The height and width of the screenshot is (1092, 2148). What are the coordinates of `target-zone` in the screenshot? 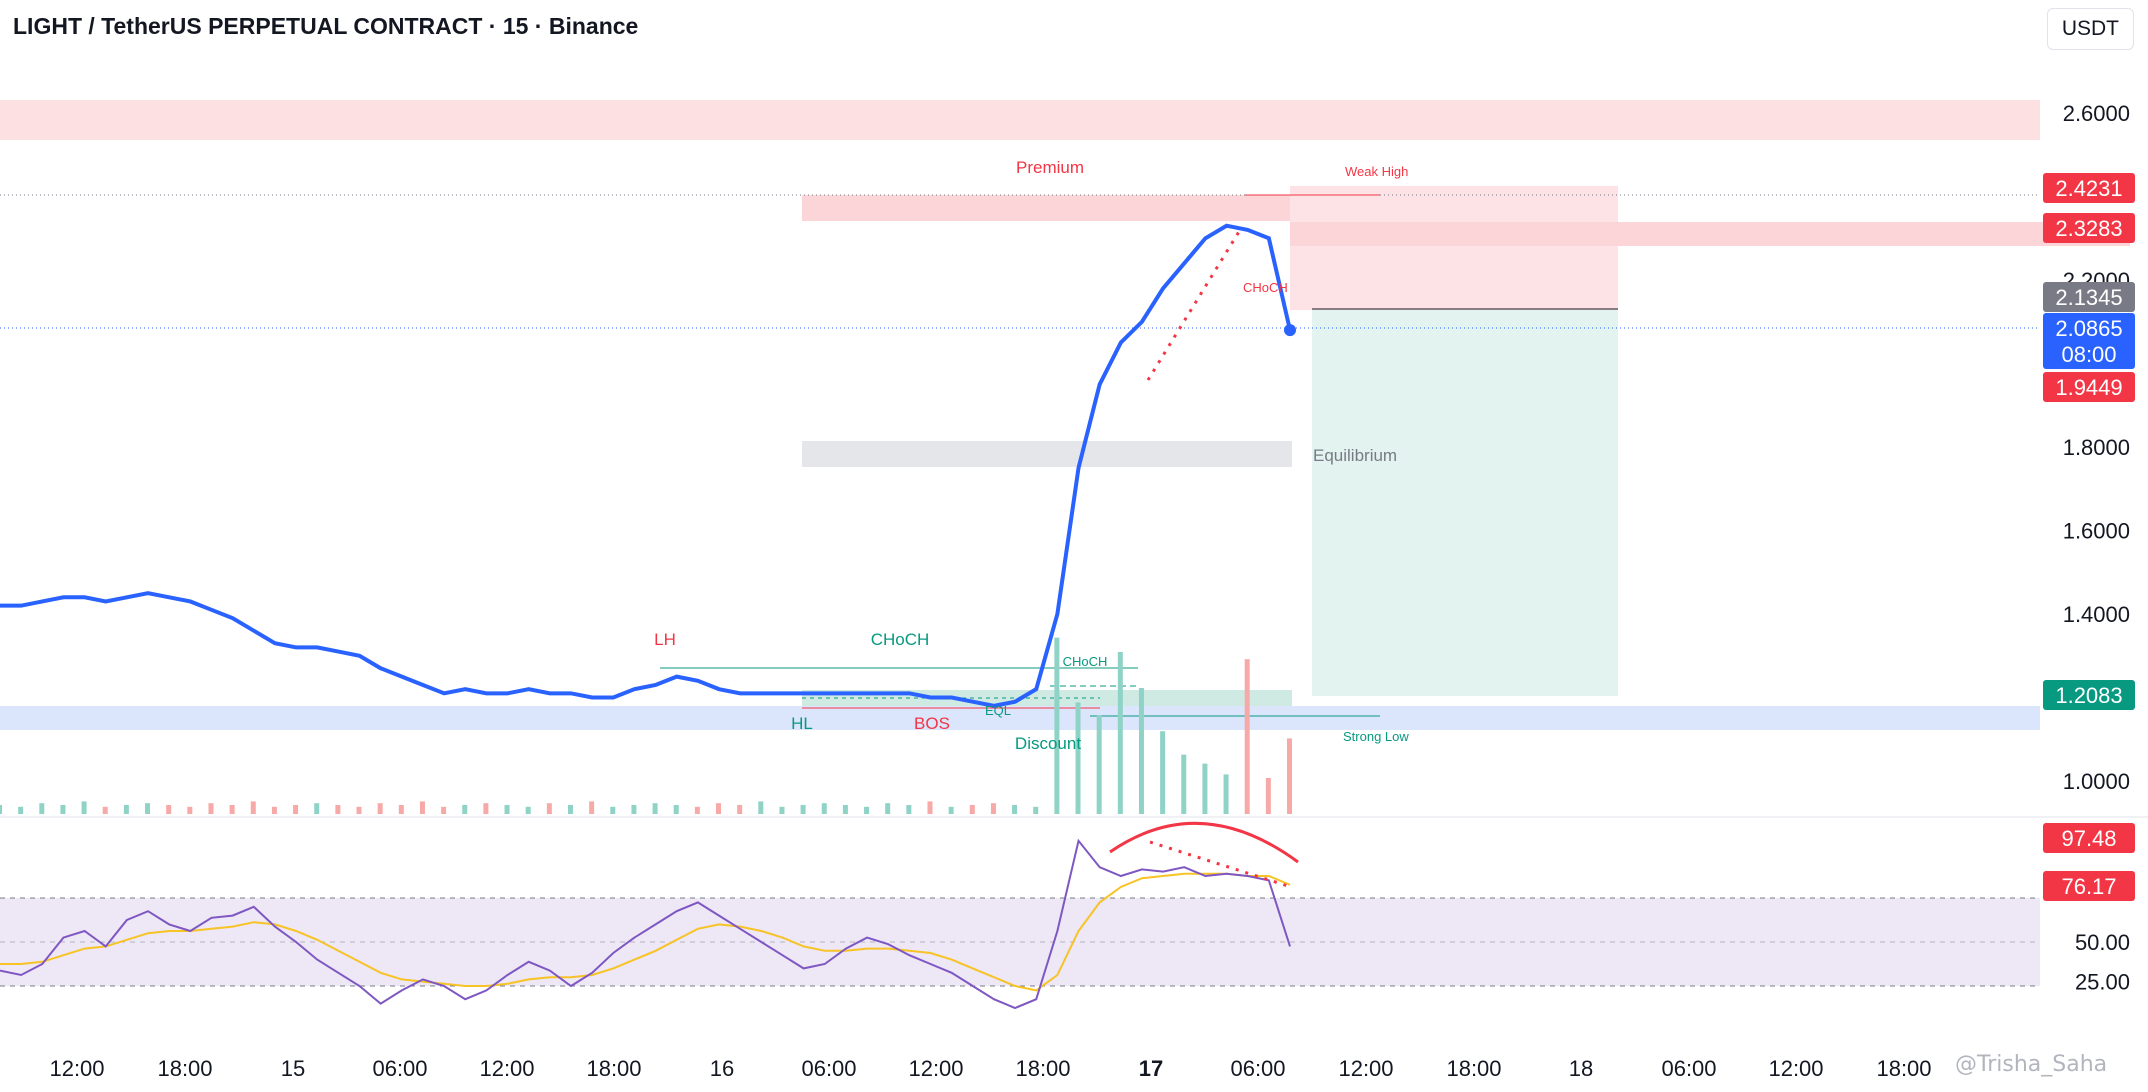 It's located at (1465, 503).